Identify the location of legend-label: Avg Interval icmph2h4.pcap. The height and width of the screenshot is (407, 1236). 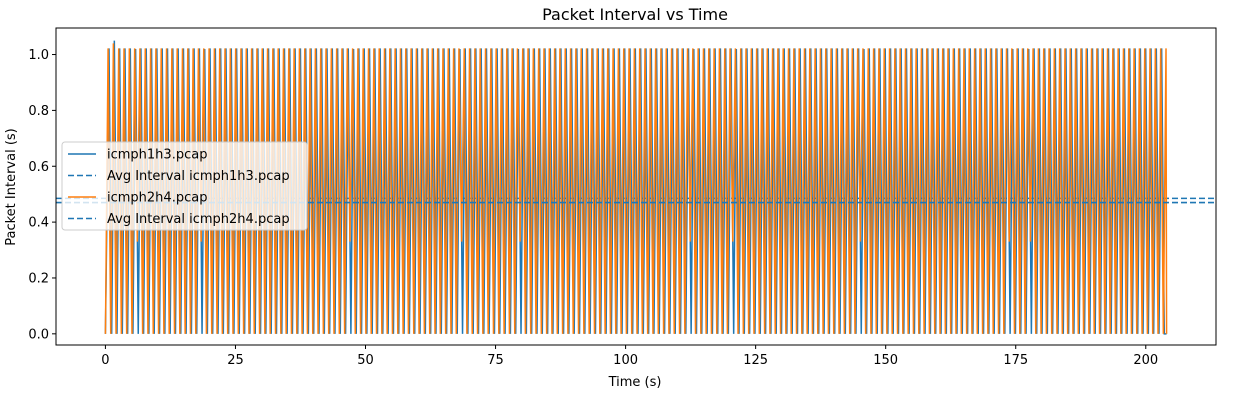
(198, 219).